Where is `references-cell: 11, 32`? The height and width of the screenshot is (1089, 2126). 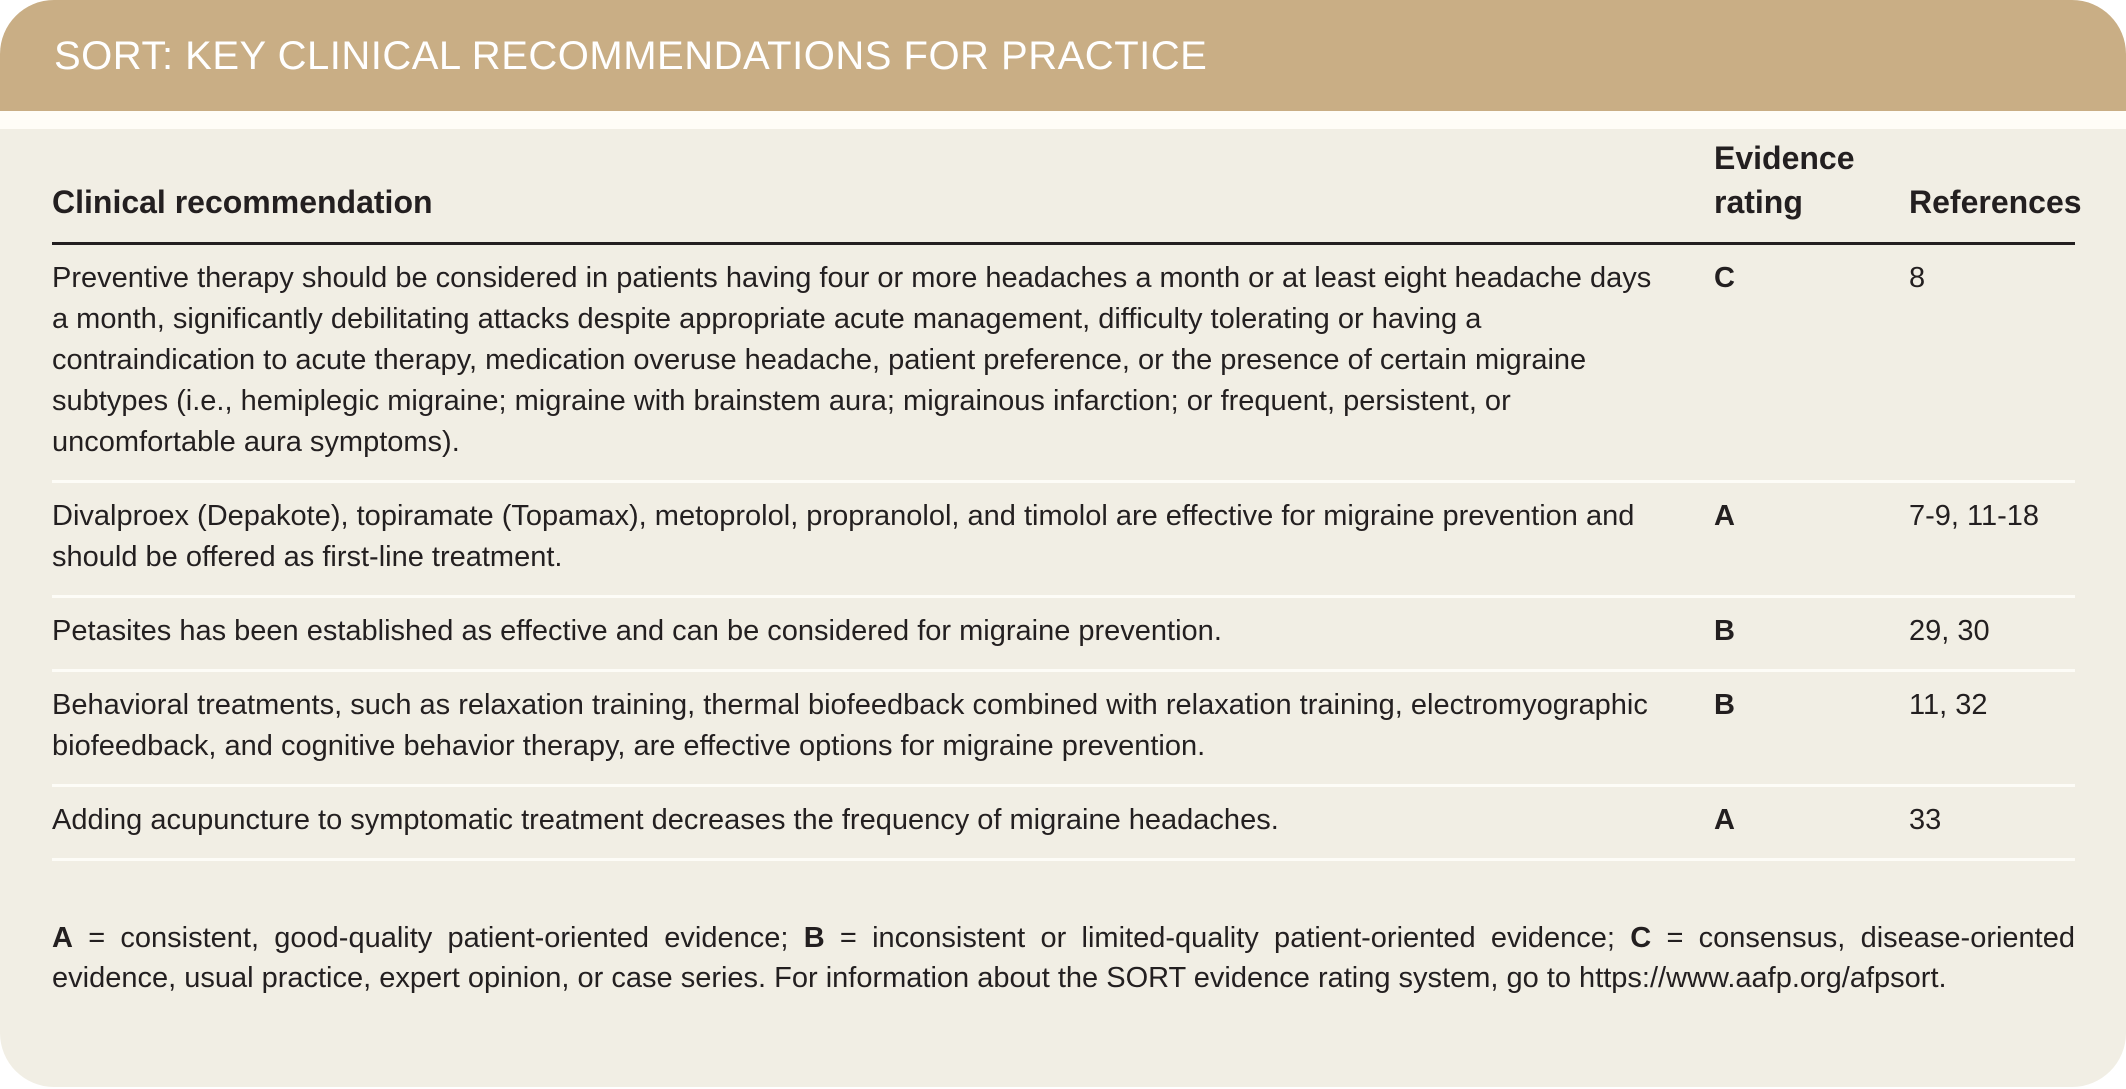
references-cell: 11, 32 is located at coordinates (1948, 705).